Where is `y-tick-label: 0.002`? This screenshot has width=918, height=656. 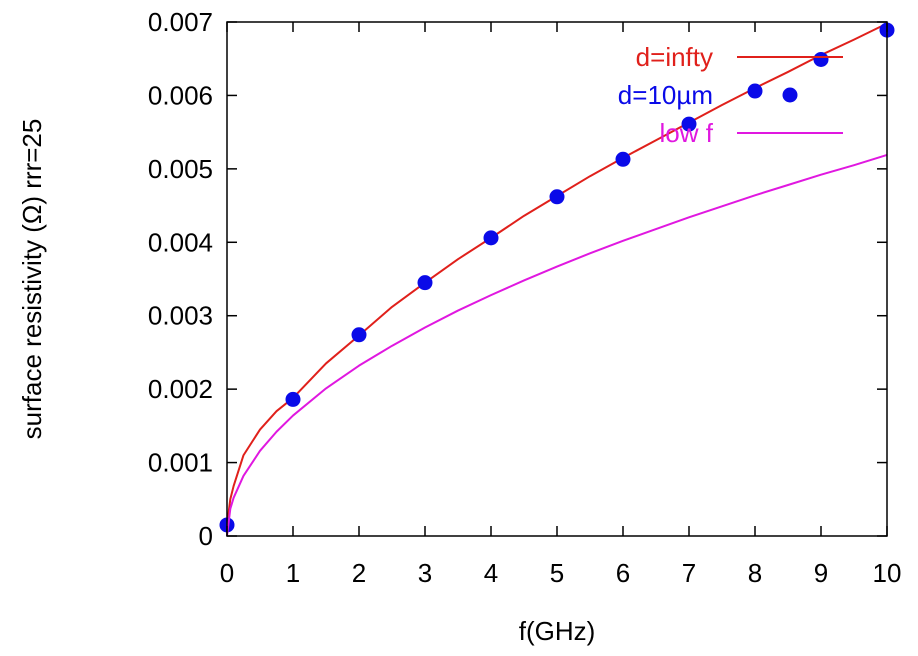
y-tick-label: 0.002 is located at coordinates (180, 389).